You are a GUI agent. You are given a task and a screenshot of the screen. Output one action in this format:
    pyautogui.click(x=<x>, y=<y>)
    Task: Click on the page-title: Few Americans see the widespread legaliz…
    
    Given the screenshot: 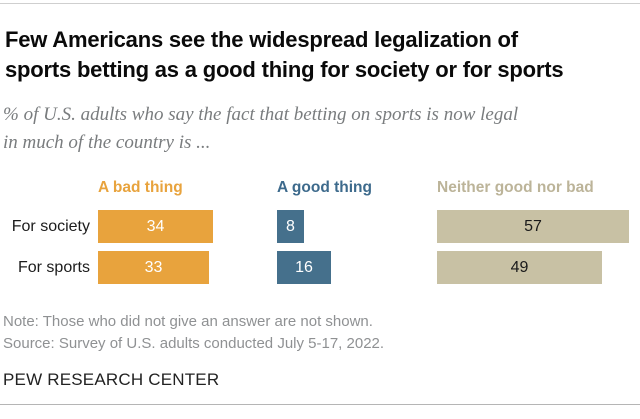 What is the action you would take?
    pyautogui.click(x=321, y=55)
    